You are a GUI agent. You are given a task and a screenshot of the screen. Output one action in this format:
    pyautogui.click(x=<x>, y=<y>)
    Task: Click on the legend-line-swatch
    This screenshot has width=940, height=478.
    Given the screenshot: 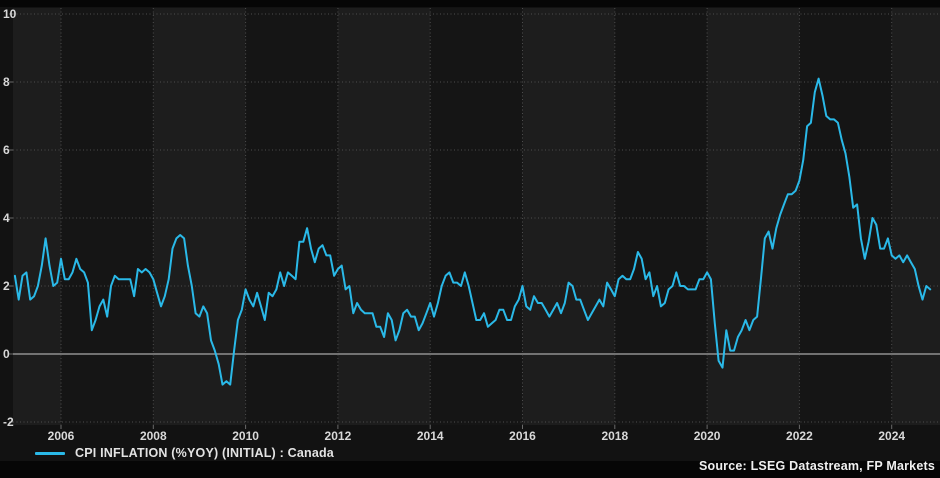 What is the action you would take?
    pyautogui.click(x=50, y=453)
    